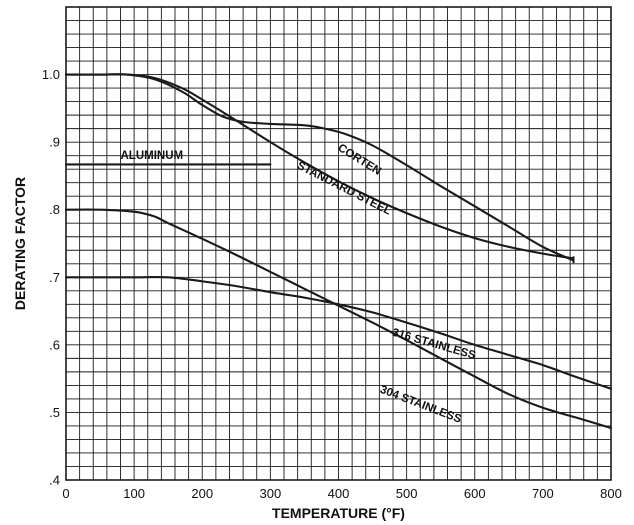  Describe the element at coordinates (54, 412) in the screenshot. I see `y-tick-label: .5` at that location.